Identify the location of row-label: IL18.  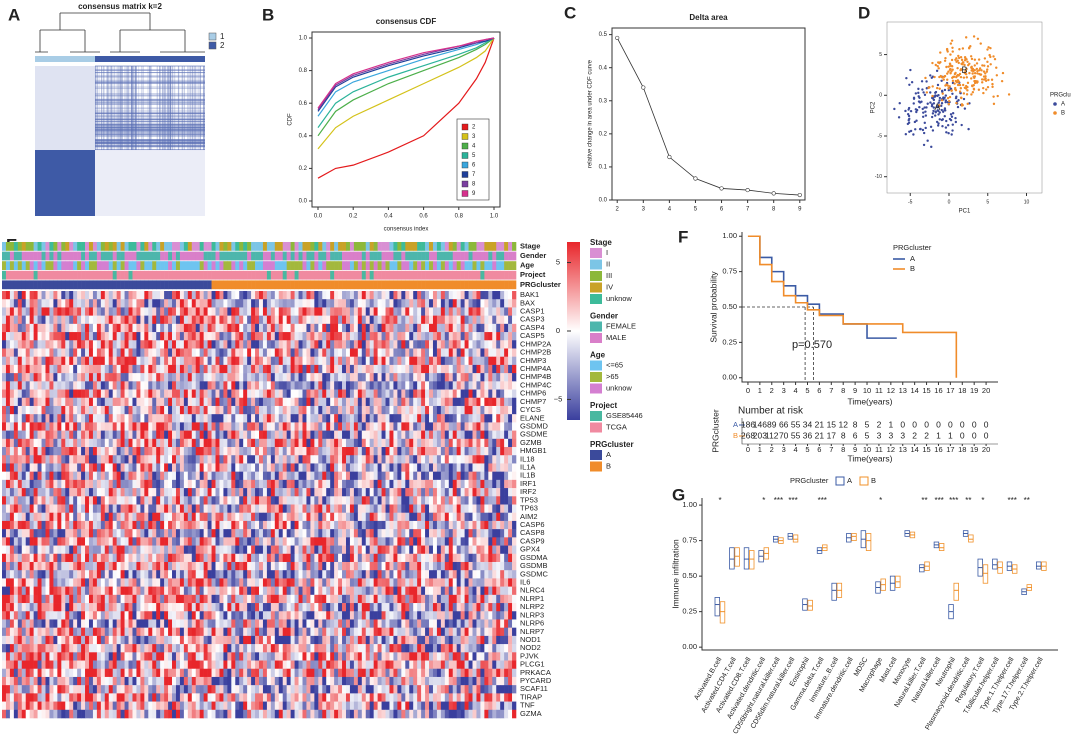
(527, 458).